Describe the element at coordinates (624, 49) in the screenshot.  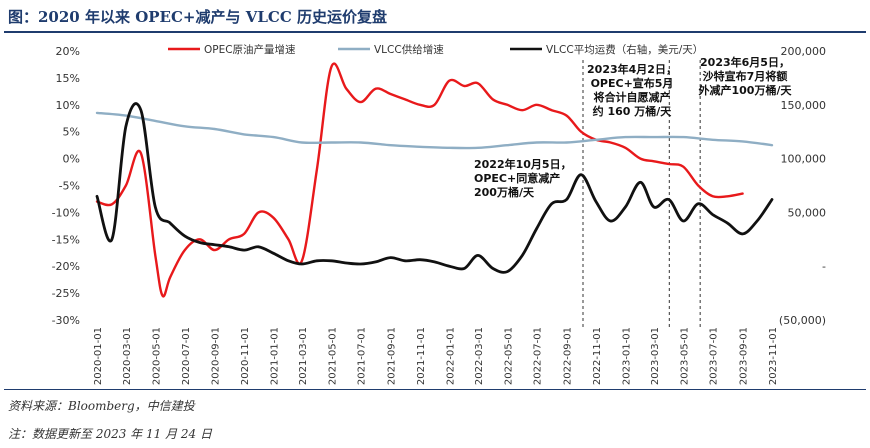
I see `legend-label: VLCC平均运费（右轴，美元/天）` at that location.